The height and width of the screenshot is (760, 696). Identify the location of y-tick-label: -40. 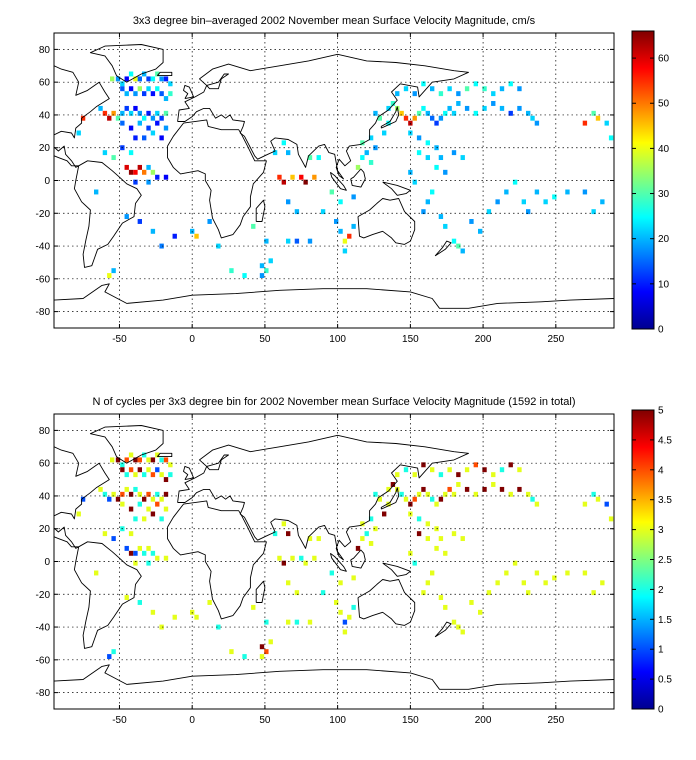
(43, 247).